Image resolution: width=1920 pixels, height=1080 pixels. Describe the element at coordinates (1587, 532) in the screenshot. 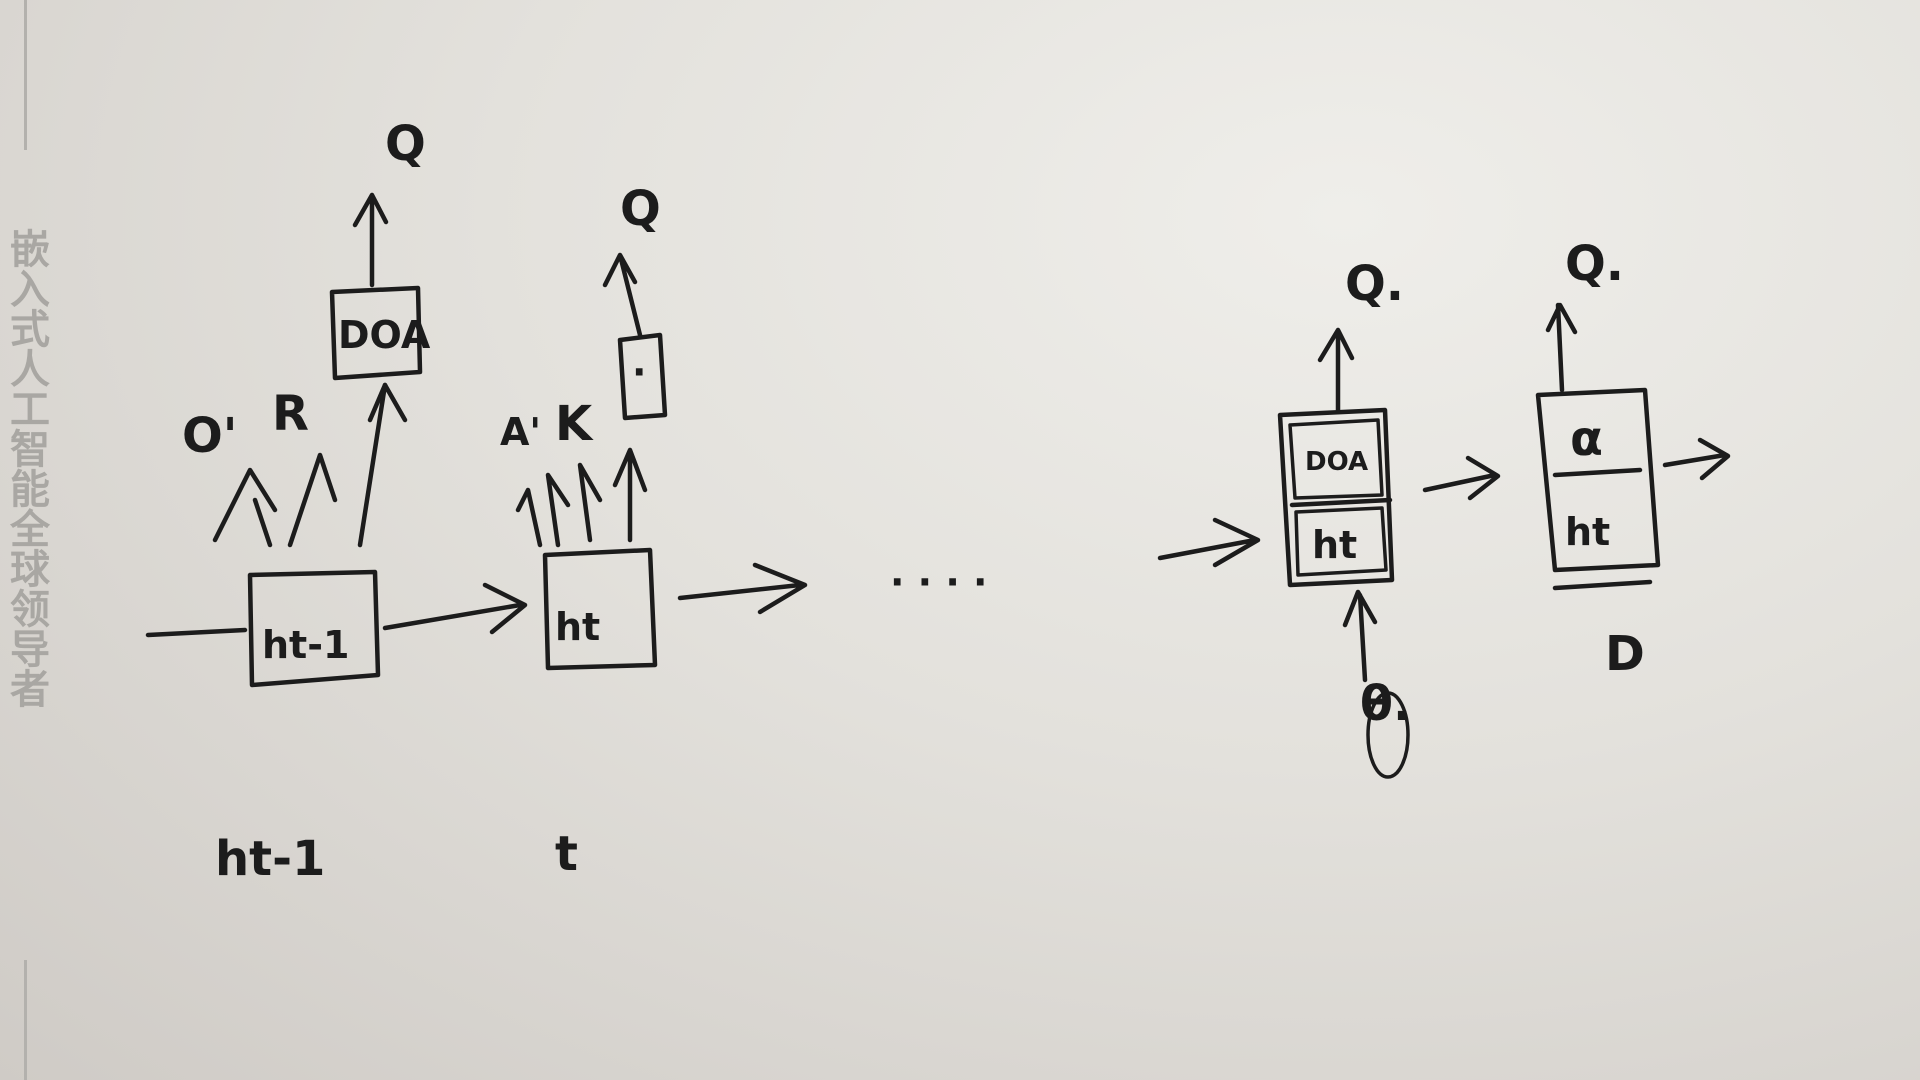

I see `step4-box-bottom-label: ht` at that location.